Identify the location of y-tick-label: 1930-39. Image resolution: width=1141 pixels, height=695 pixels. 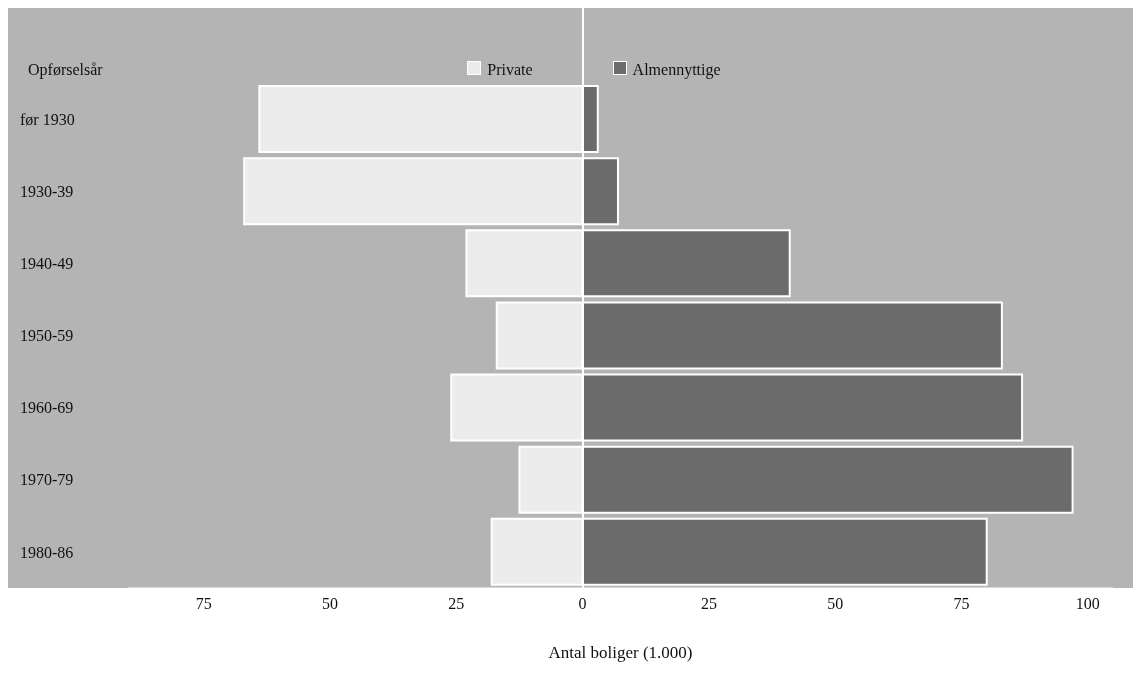
(47, 191).